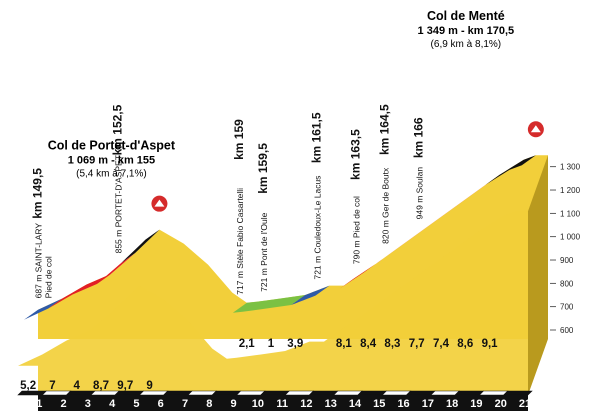 The height and width of the screenshot is (415, 600). Describe the element at coordinates (263, 168) in the screenshot. I see `place-km-label: km 159,5` at that location.